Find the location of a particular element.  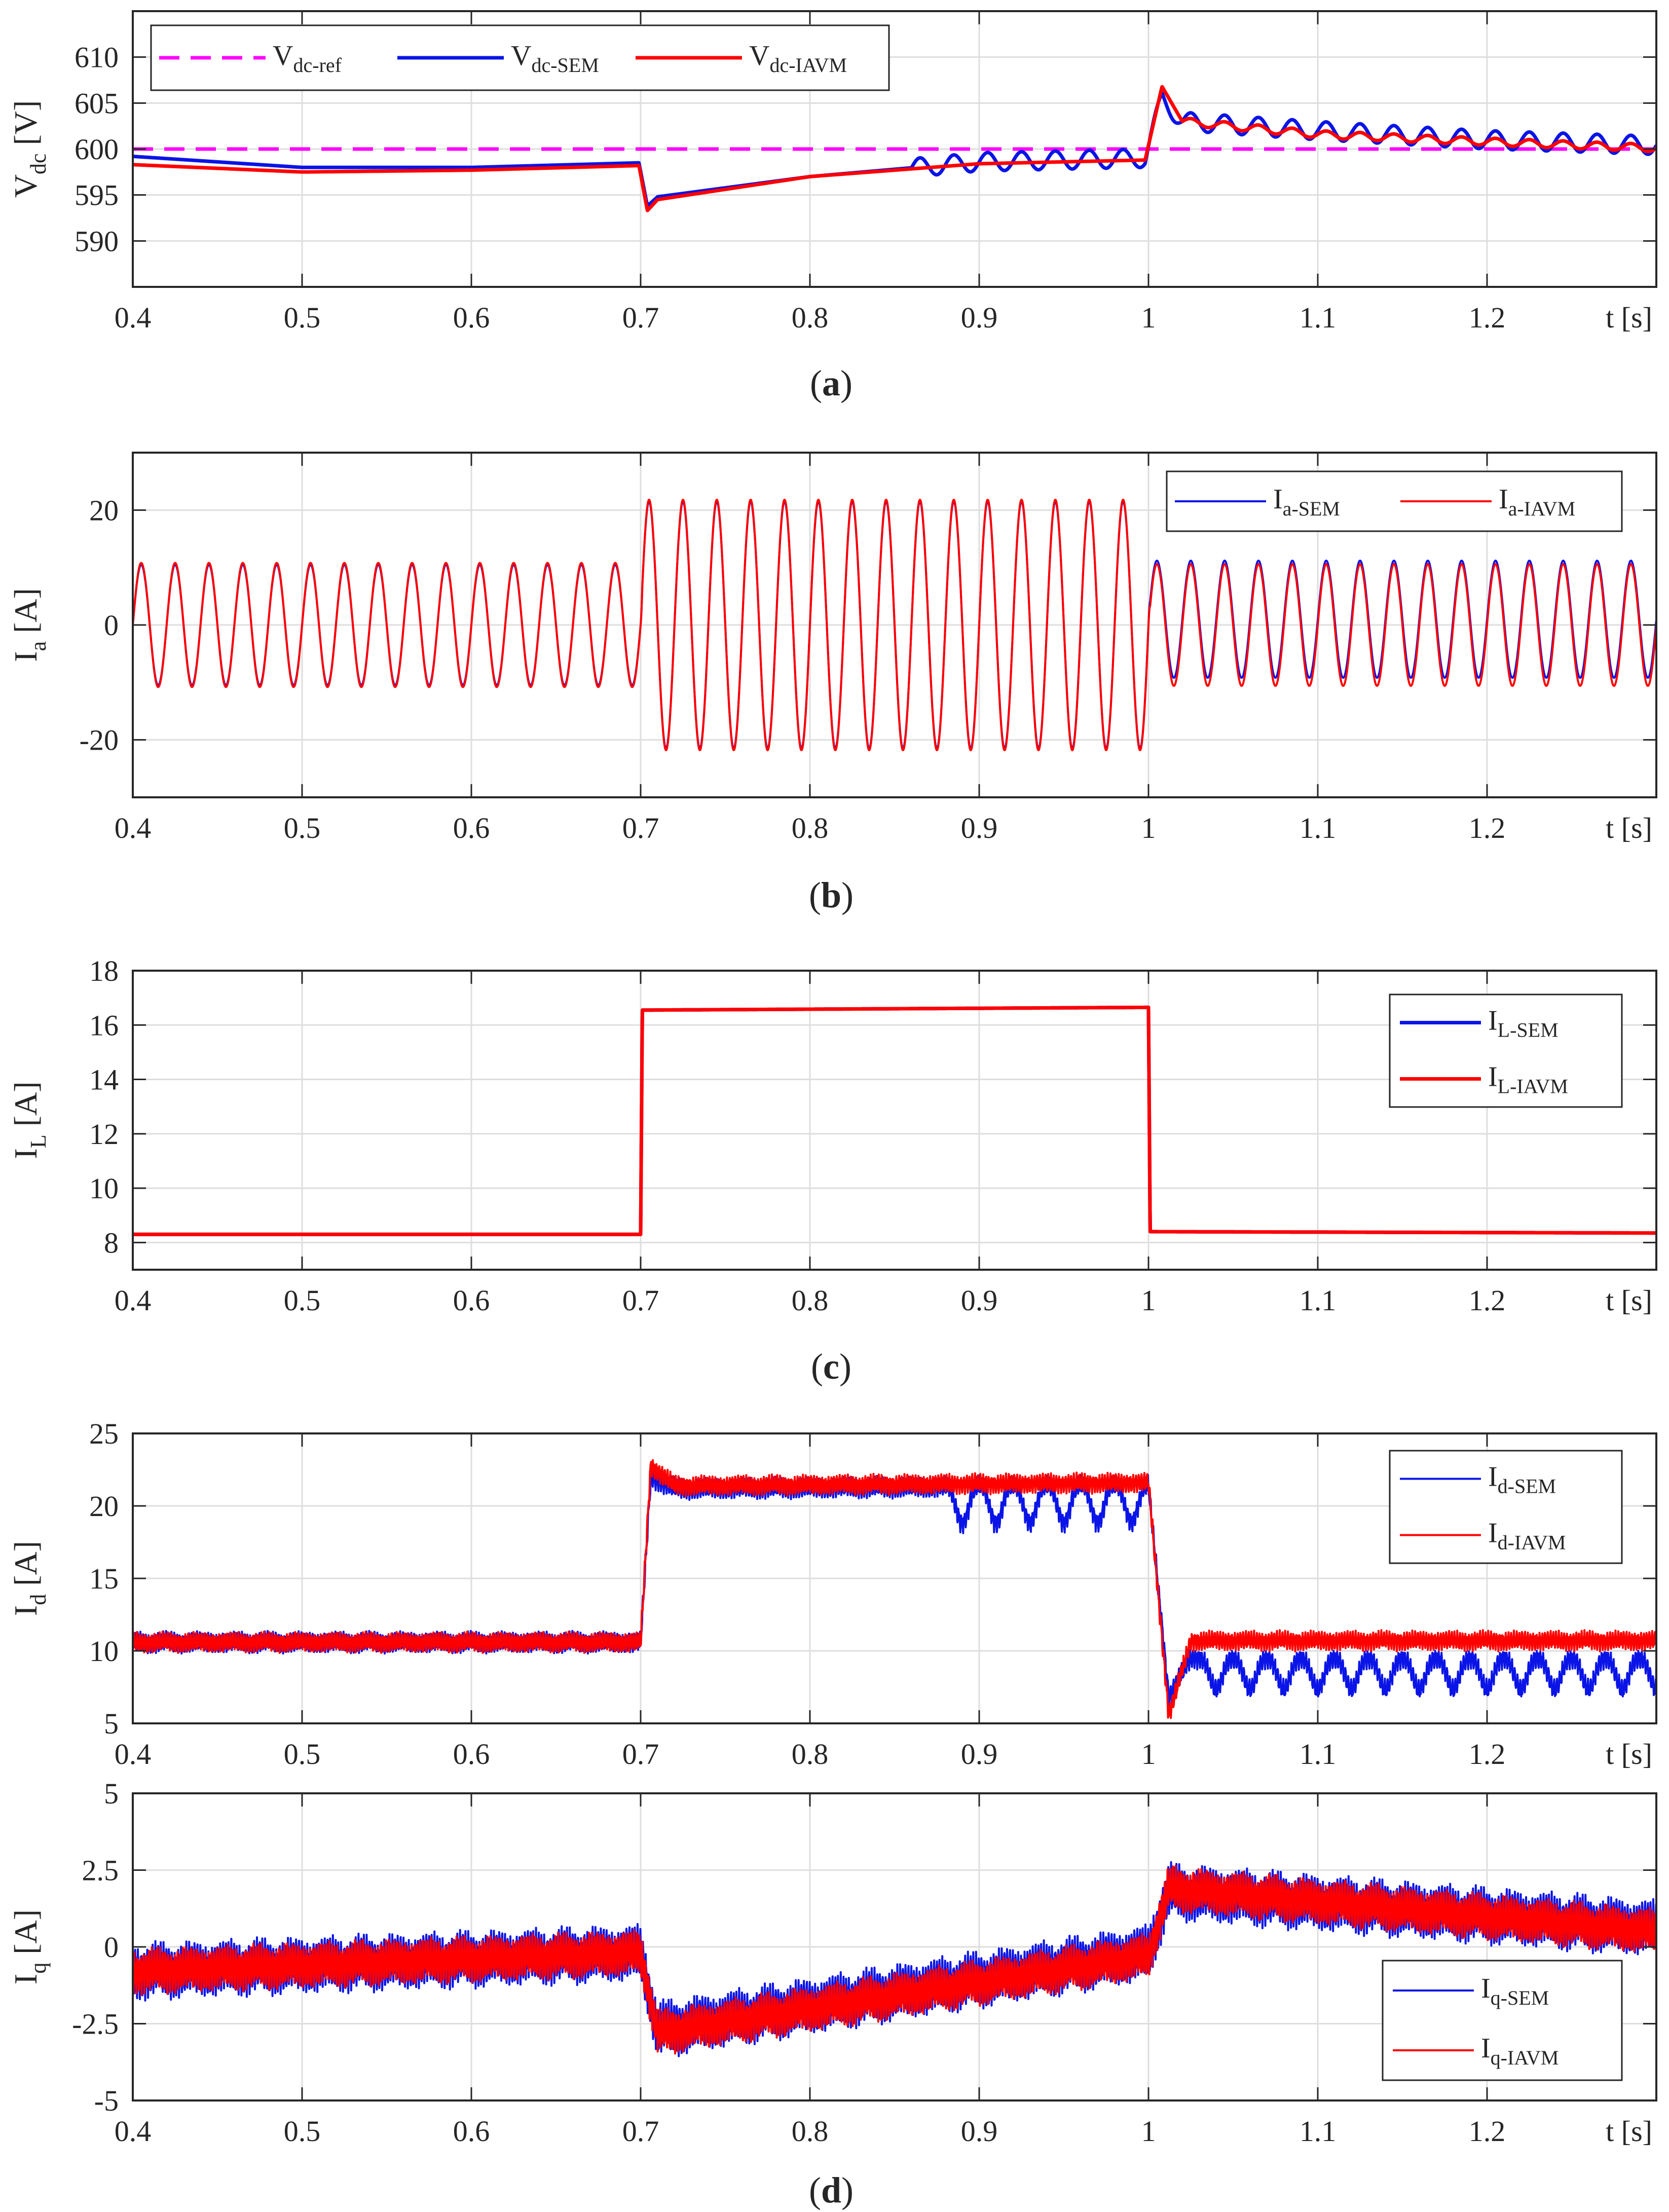

y-tick-label: 0 is located at coordinates (111, 625).